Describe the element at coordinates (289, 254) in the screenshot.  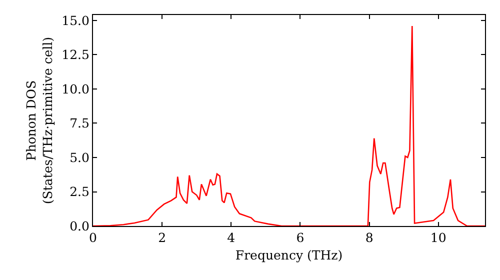
I see `x-axis-title: Frequency (THz)` at that location.